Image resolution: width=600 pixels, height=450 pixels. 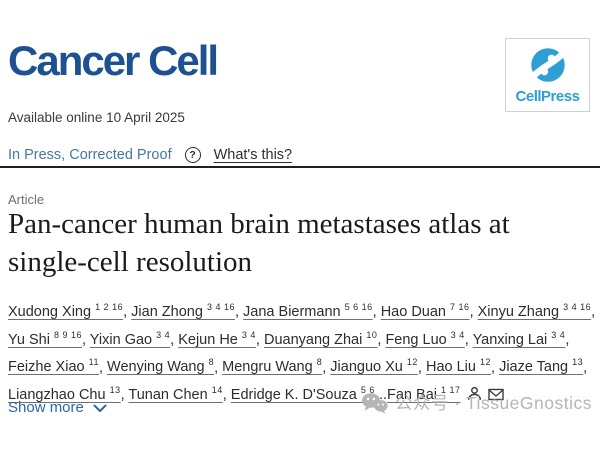 What do you see at coordinates (64, 394) in the screenshot?
I see `author-link: Liangzhao Chu 13` at bounding box center [64, 394].